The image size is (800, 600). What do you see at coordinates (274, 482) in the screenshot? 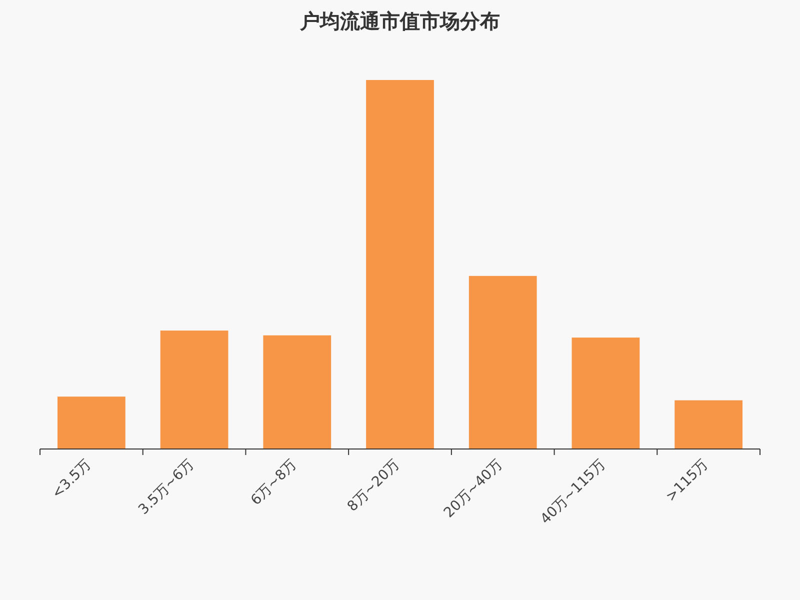
I see `x-tick-label: 6万~8万` at bounding box center [274, 482].